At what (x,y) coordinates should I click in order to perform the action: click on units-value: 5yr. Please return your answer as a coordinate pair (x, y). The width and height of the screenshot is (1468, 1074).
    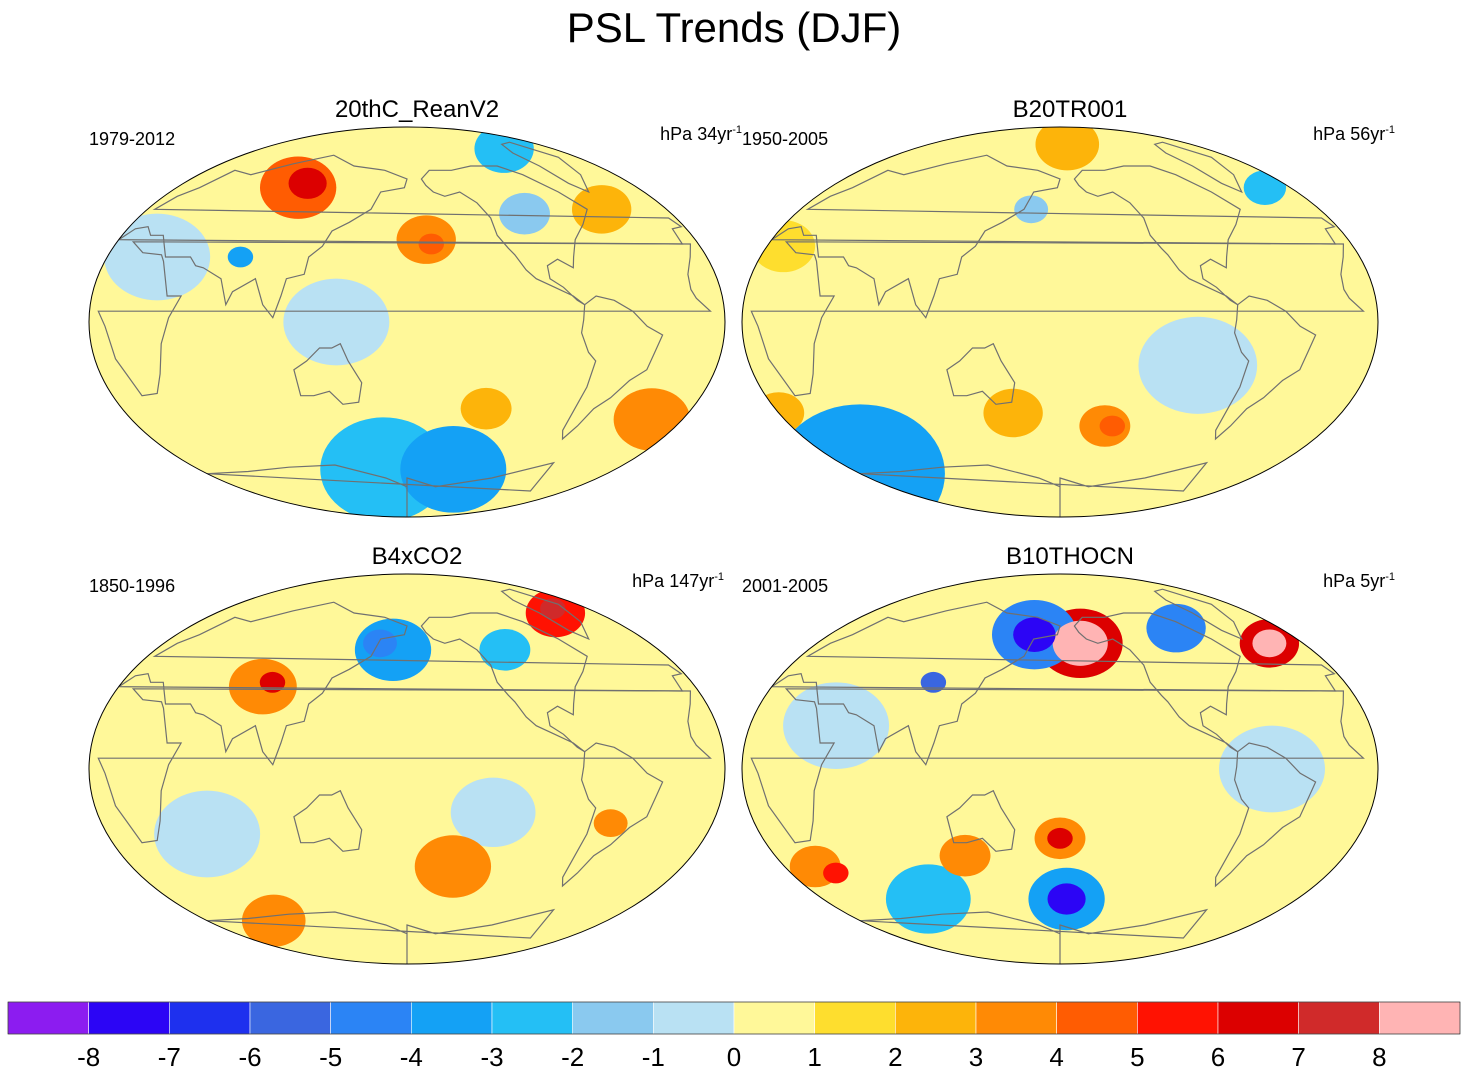
    Looking at the image, I should click on (1373, 581).